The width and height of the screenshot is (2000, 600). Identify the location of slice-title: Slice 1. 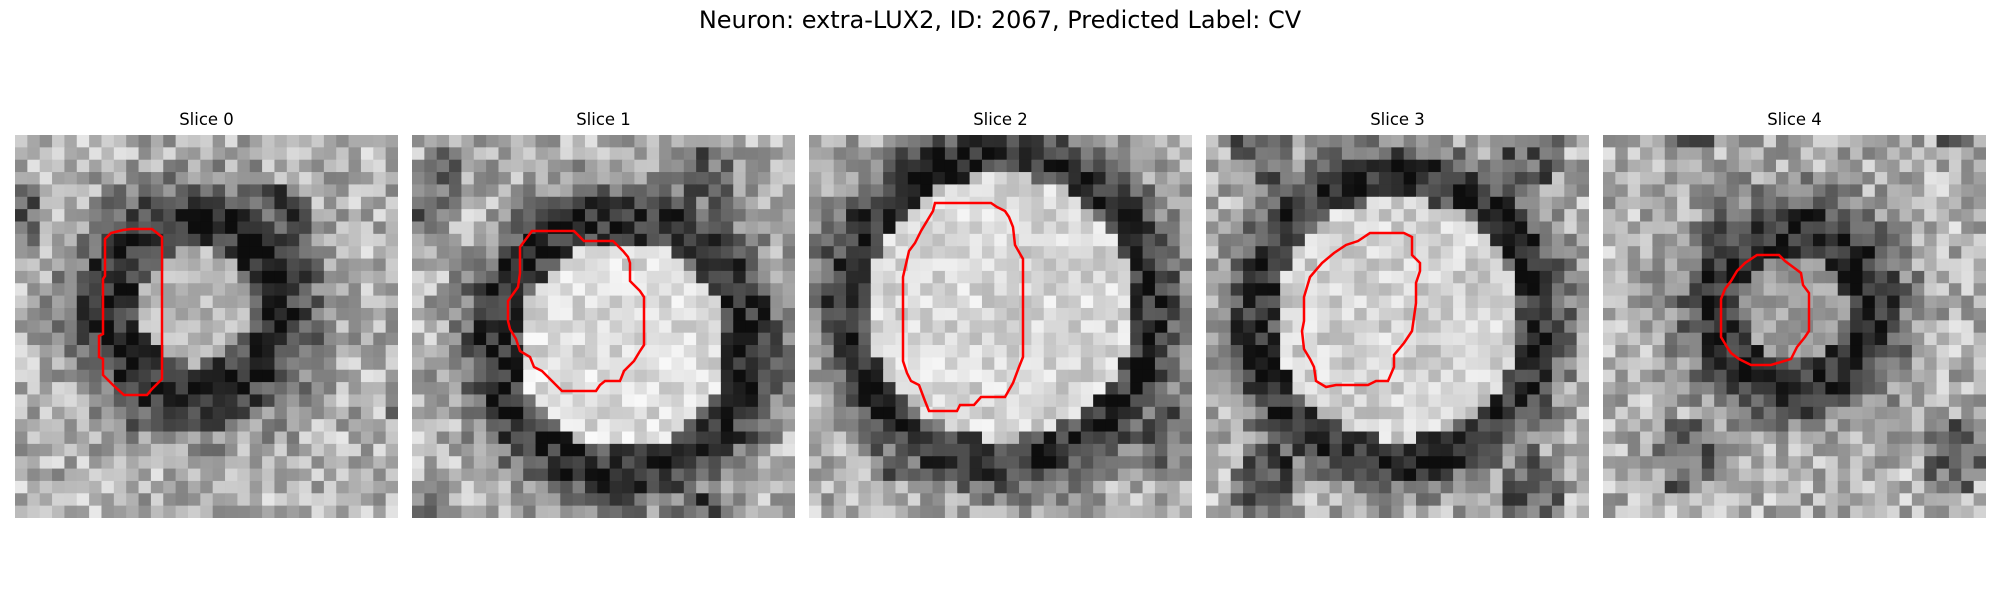
(603, 119).